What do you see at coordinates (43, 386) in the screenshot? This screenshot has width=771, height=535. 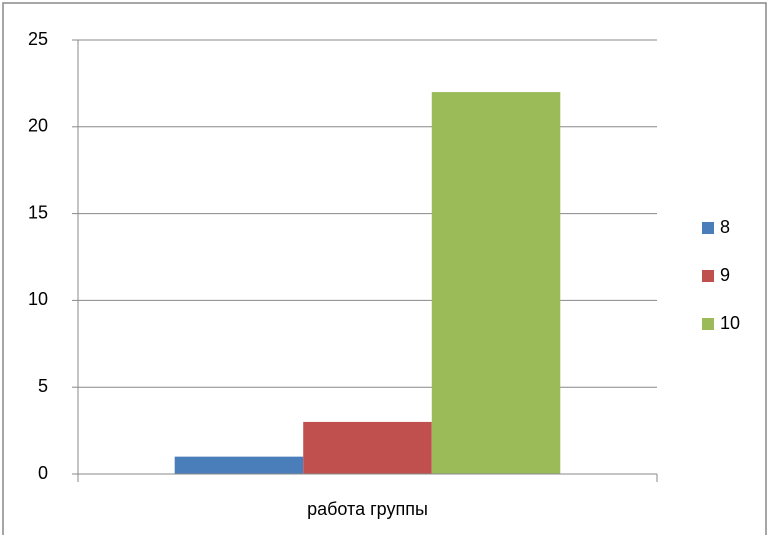 I see `y-tick-label: 5` at bounding box center [43, 386].